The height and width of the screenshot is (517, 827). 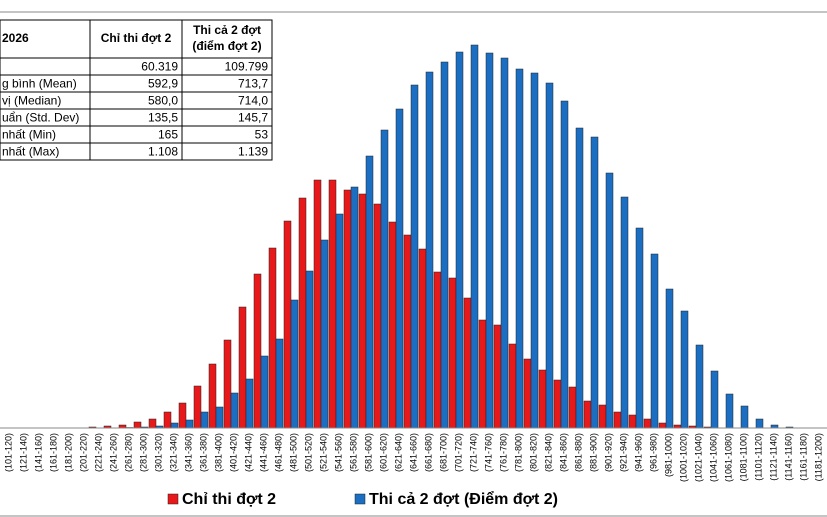 What do you see at coordinates (743, 457) in the screenshot?
I see `x-tick-label: (1081-1100)` at bounding box center [743, 457].